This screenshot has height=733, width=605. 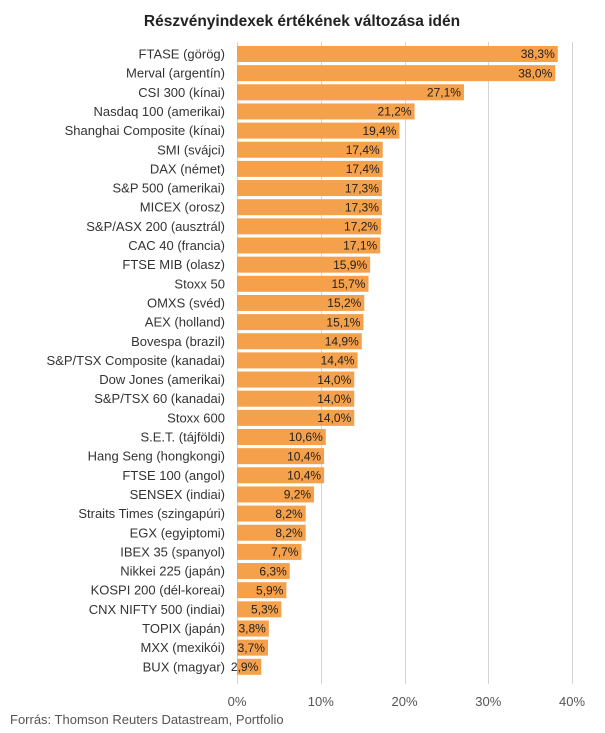 I want to click on value-label: 27,1%, so click(x=444, y=93).